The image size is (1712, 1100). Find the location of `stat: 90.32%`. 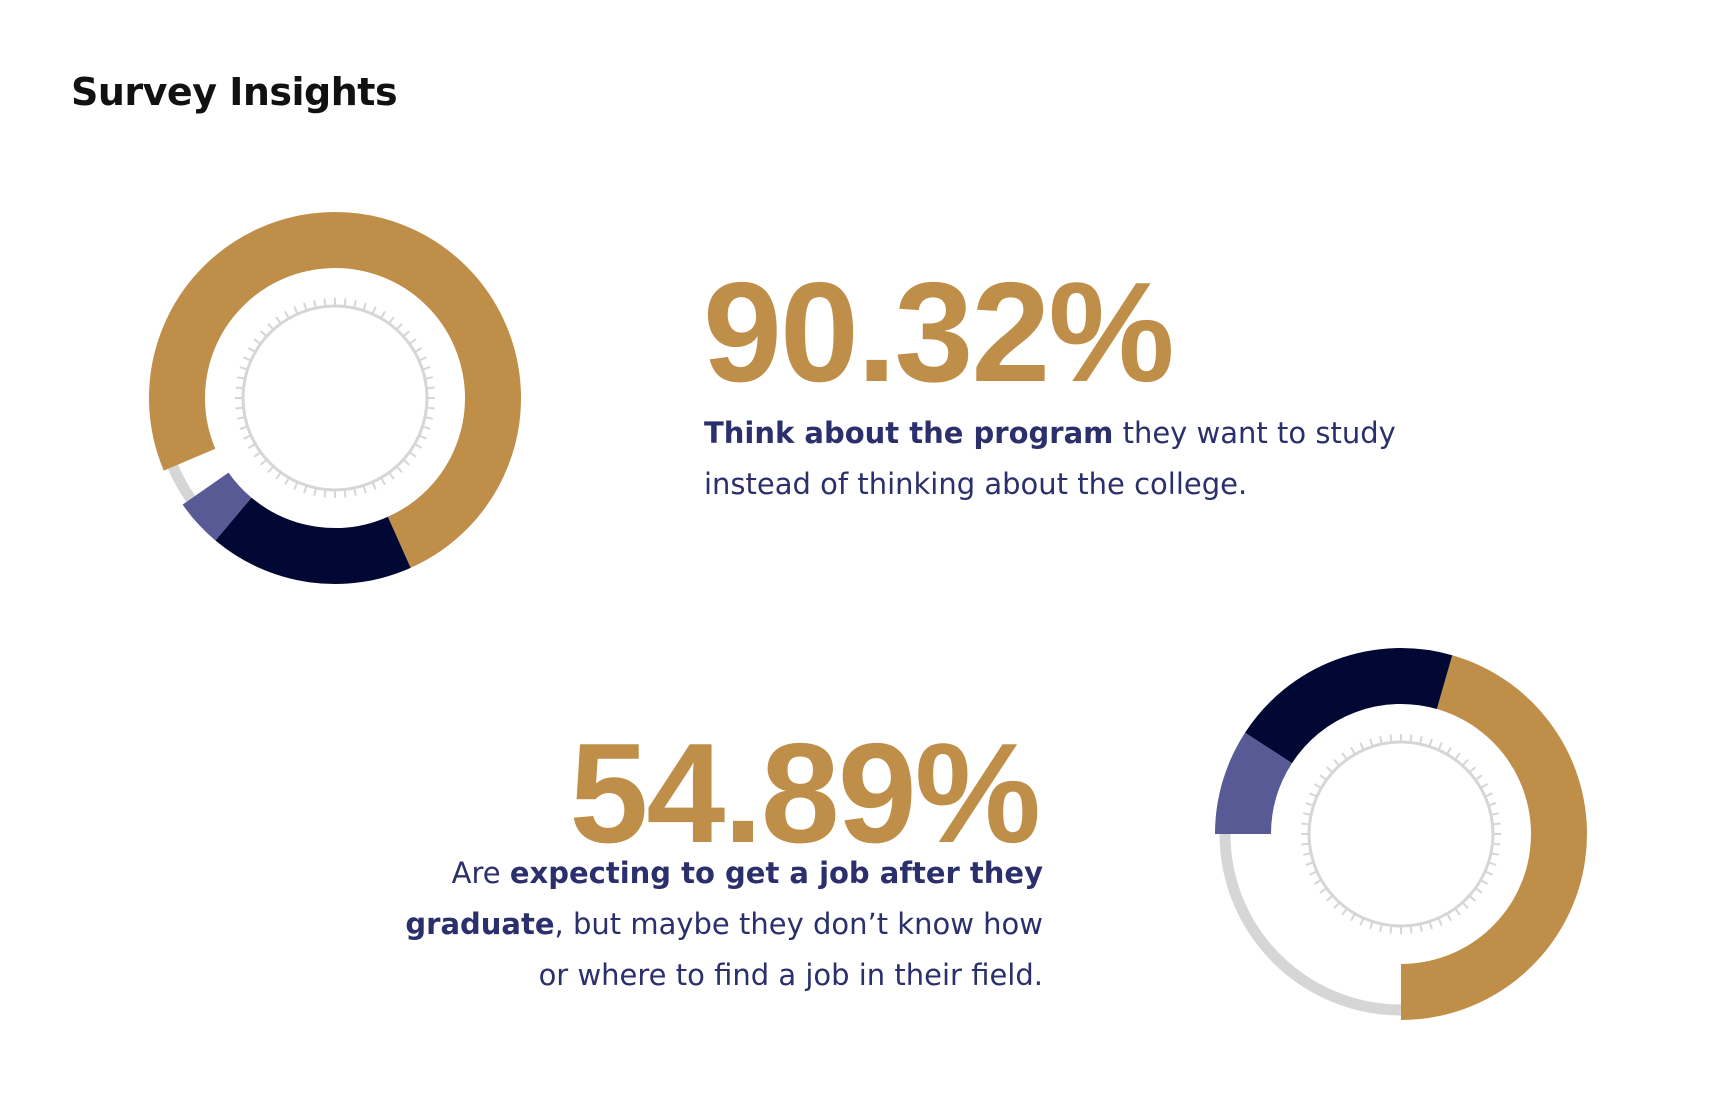

stat: 90.32% is located at coordinates (939, 332).